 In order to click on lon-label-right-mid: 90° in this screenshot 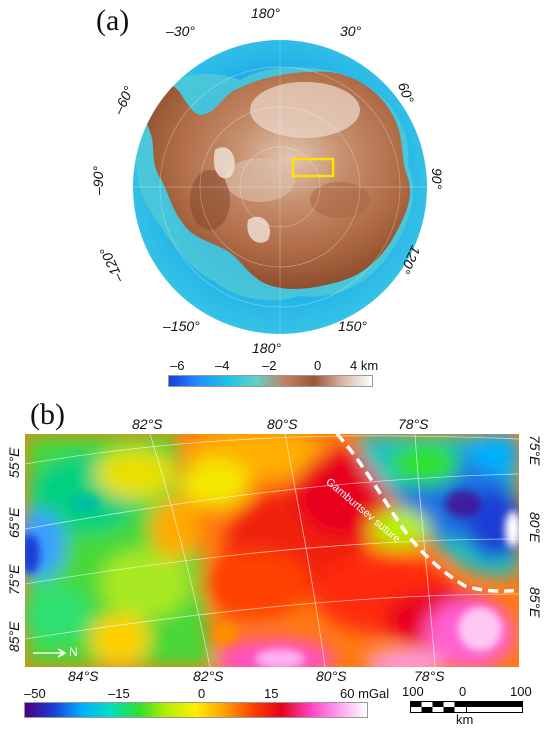, I will do `click(437, 179)`.